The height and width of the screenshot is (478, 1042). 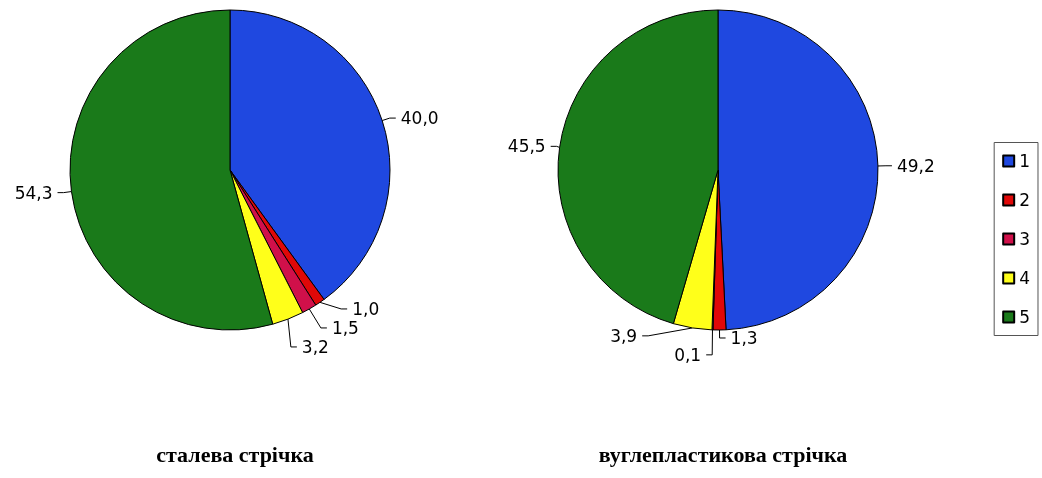 What do you see at coordinates (1025, 161) in the screenshot?
I see `legend-label: 1` at bounding box center [1025, 161].